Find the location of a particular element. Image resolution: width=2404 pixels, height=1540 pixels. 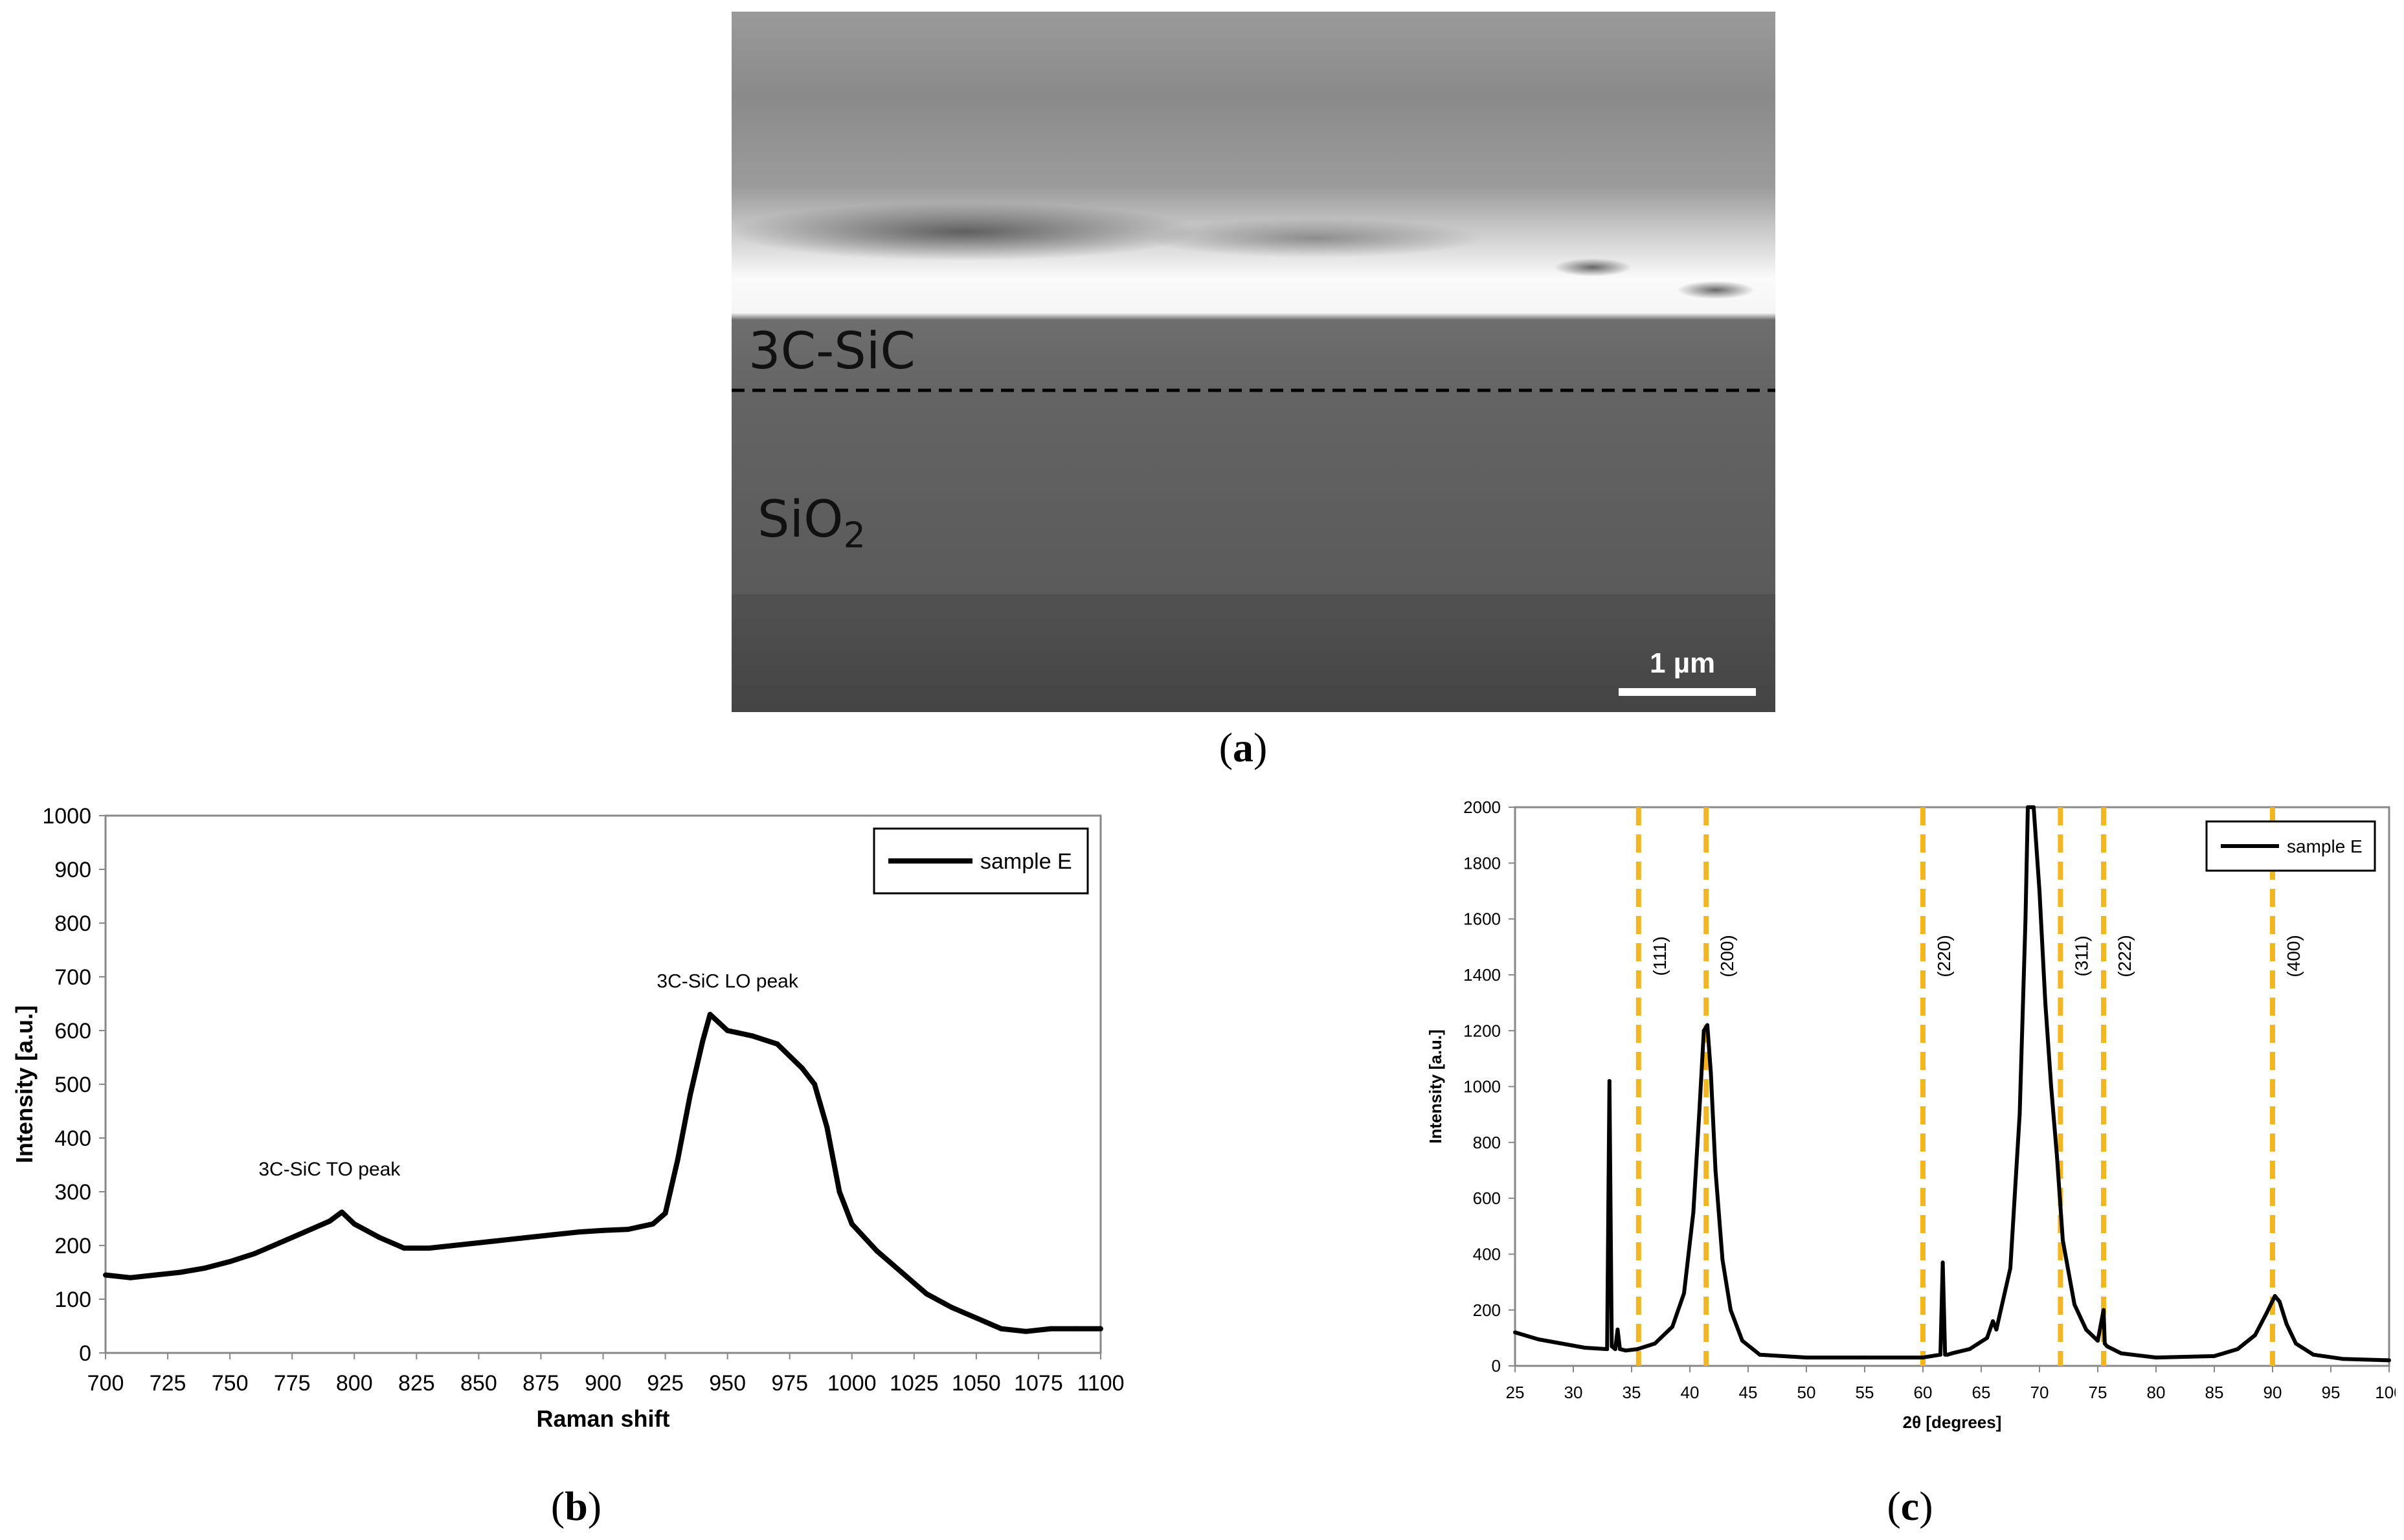

x-tick-label-13: 1025 is located at coordinates (914, 1383).